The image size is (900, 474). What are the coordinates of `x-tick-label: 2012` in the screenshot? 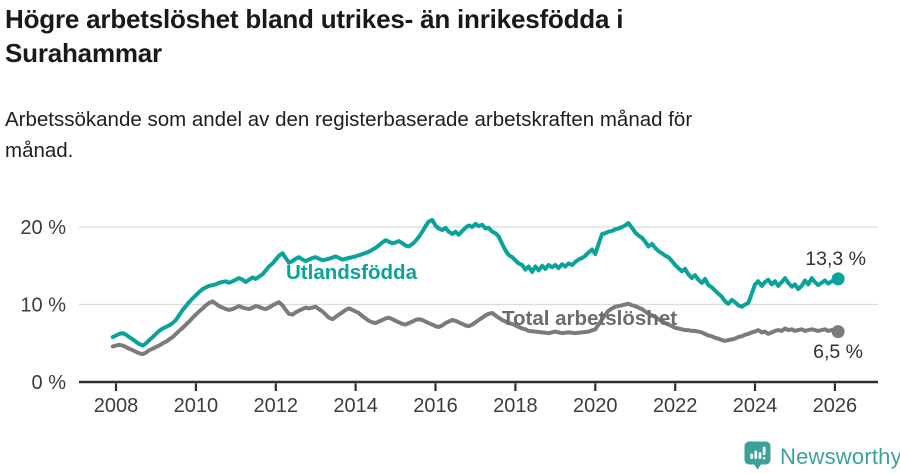 It's located at (276, 406).